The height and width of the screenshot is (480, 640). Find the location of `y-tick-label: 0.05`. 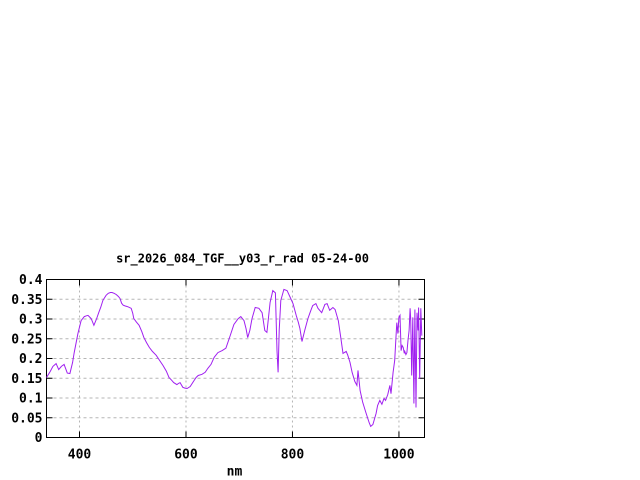

y-tick-label: 0.05 is located at coordinates (26, 418).